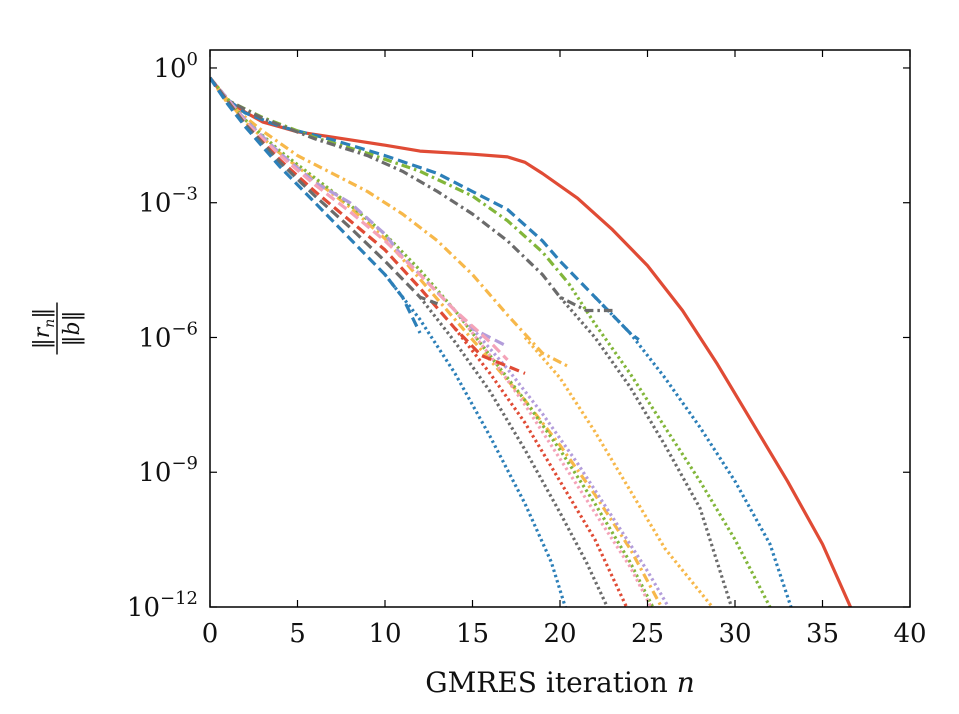  What do you see at coordinates (168, 201) in the screenshot?
I see `y-tick-label: 10⁻³` at bounding box center [168, 201].